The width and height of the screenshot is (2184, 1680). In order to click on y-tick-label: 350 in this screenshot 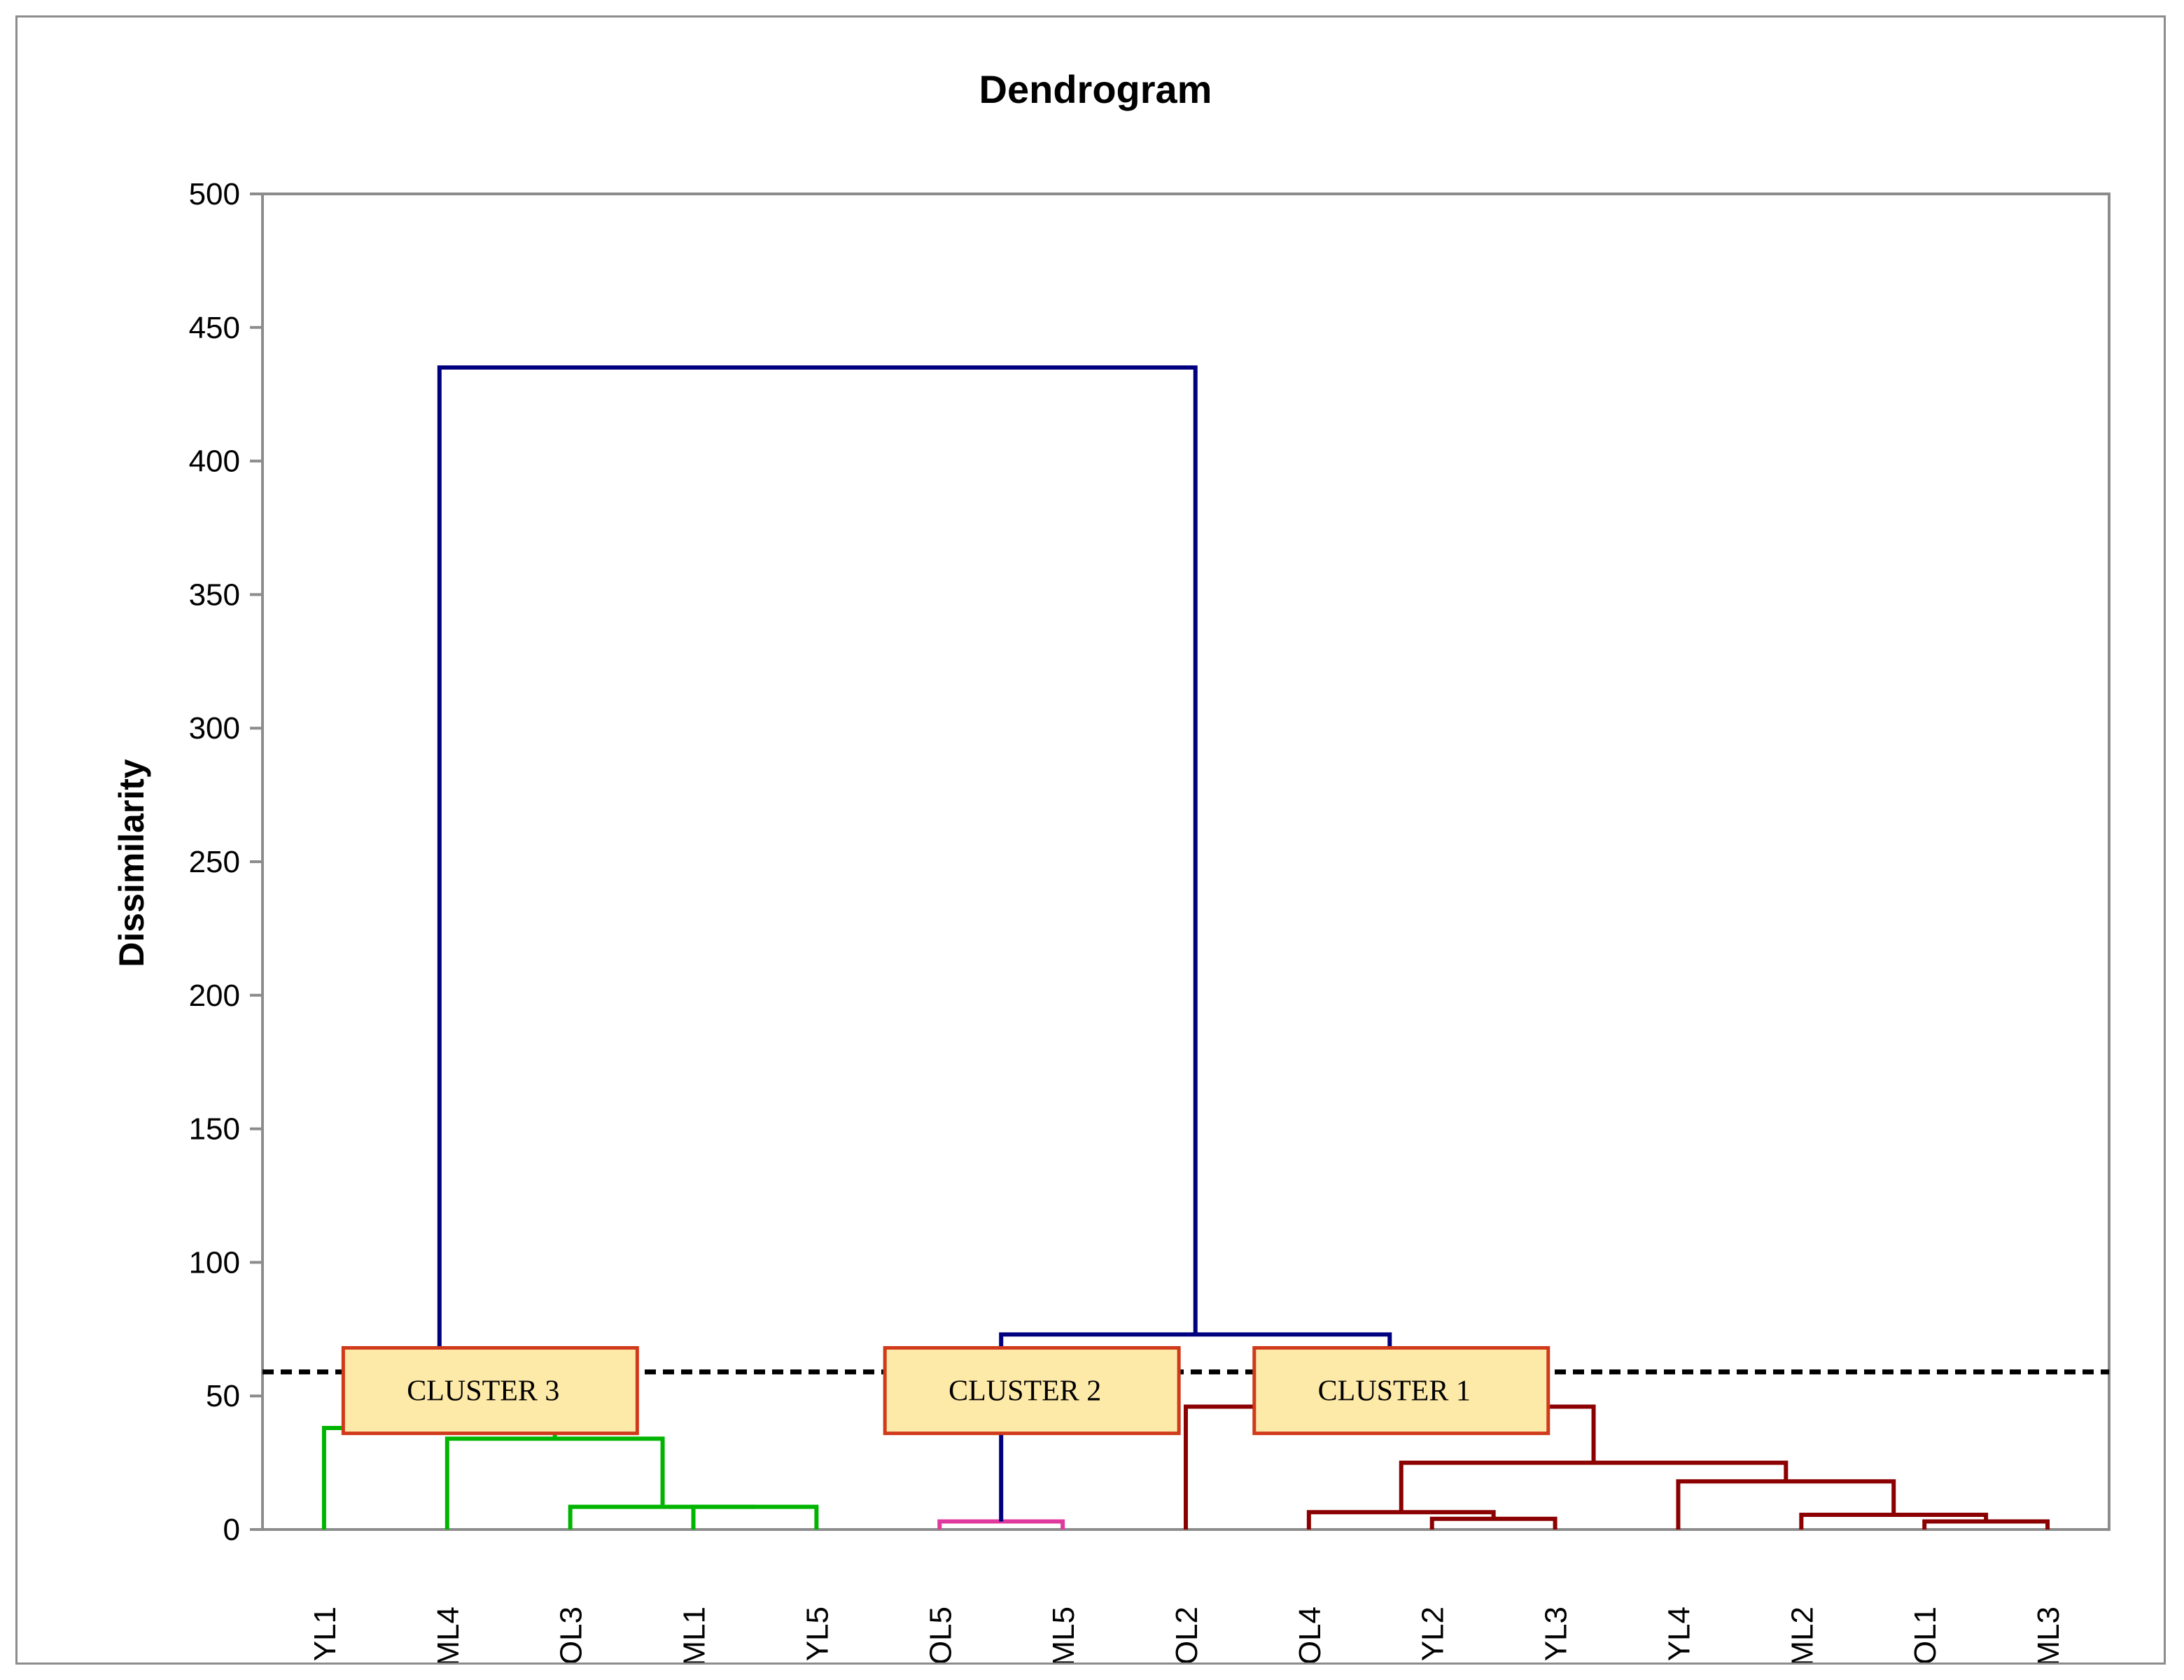, I will do `click(214, 595)`.